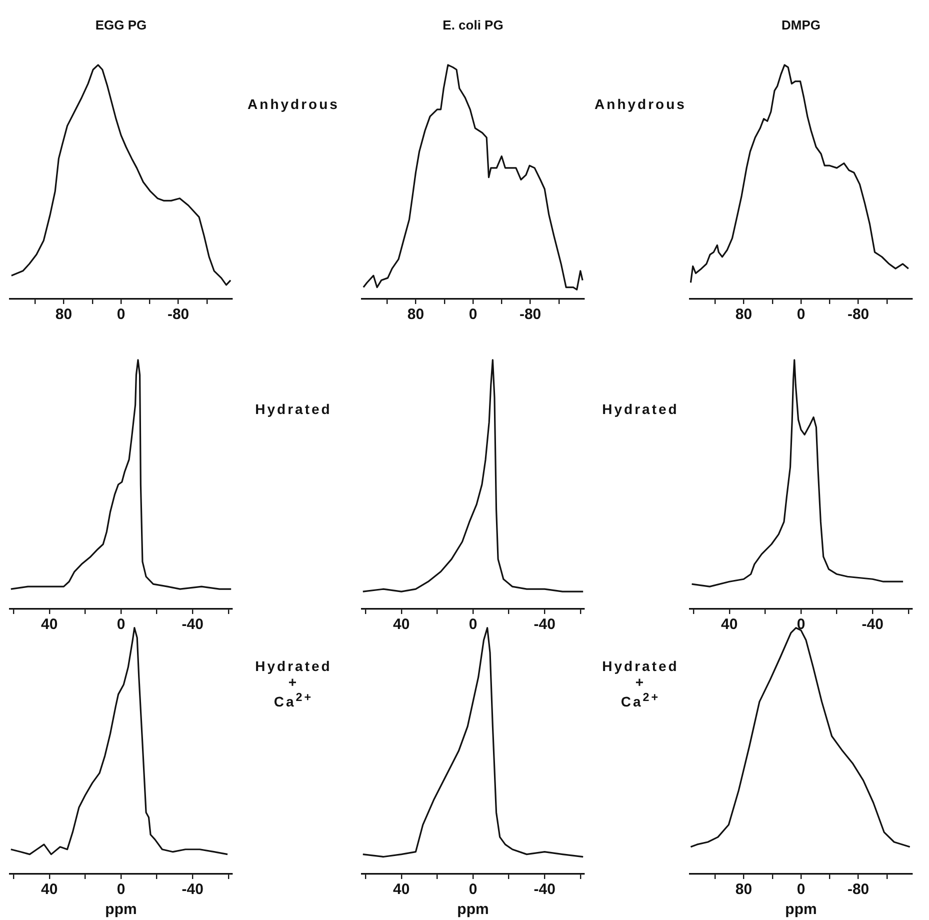 The height and width of the screenshot is (920, 929). What do you see at coordinates (121, 24) in the screenshot?
I see `chart-title: EGG PG` at bounding box center [121, 24].